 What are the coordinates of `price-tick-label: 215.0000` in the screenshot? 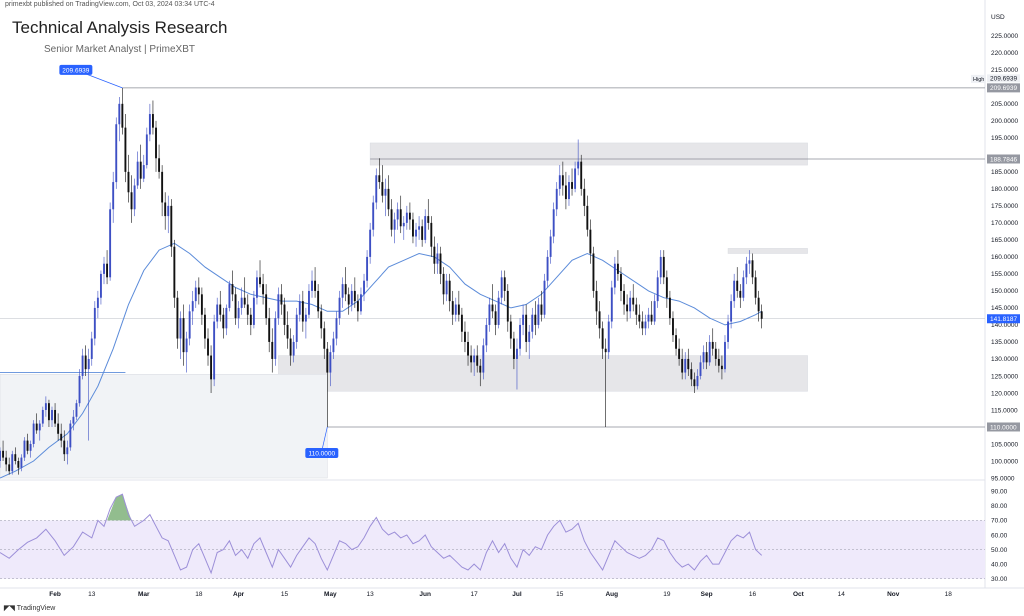 It's located at (1004, 70).